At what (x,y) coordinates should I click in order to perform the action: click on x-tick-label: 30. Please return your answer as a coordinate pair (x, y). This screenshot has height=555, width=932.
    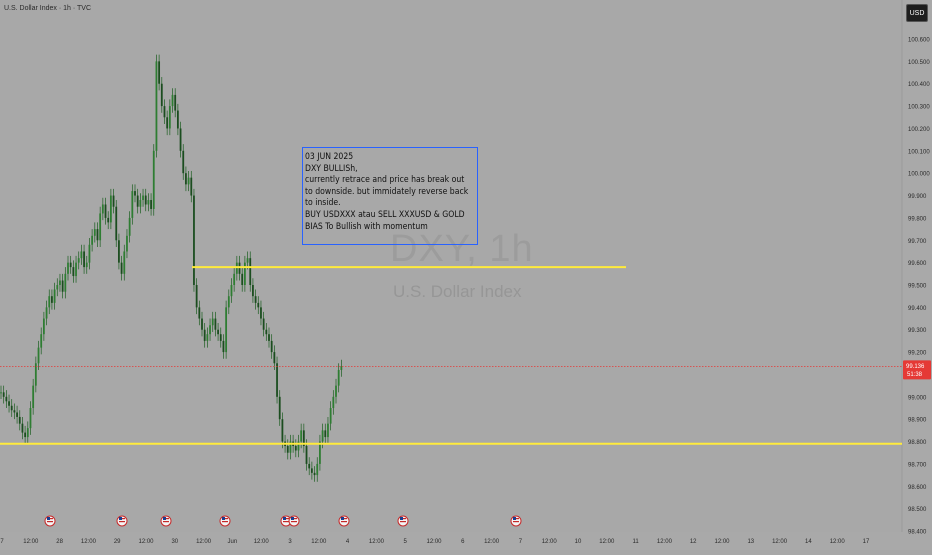
    Looking at the image, I should click on (174, 542).